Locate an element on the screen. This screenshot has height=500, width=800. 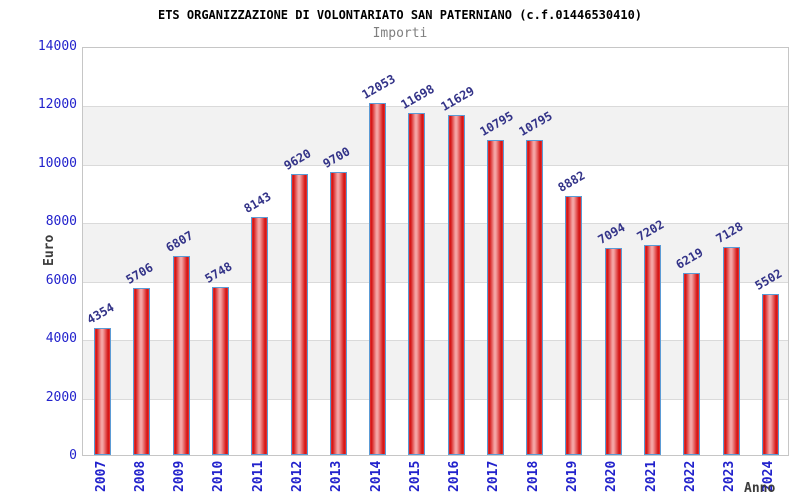
y-tick-label: 6000 is located at coordinates (61, 280).